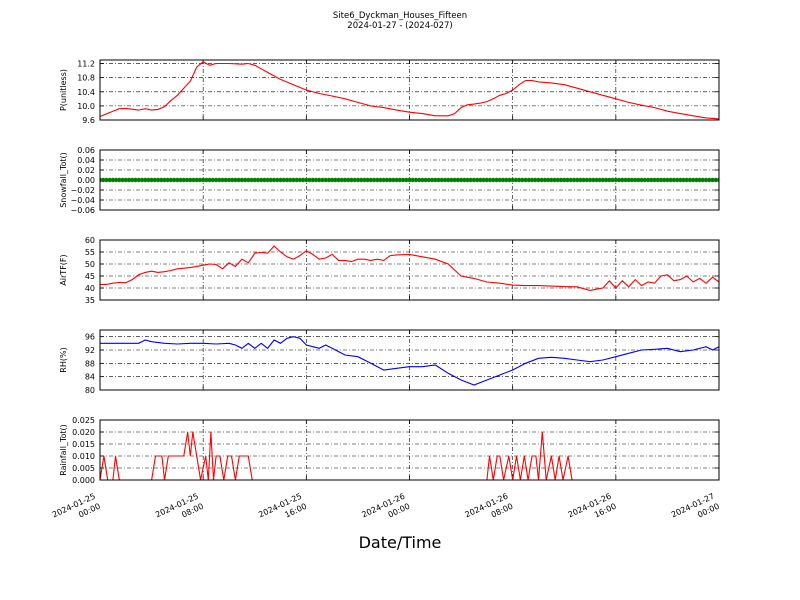 This screenshot has height=600, width=800. What do you see at coordinates (63, 269) in the screenshot?
I see `y-axis-label: AirTF(F)` at bounding box center [63, 269].